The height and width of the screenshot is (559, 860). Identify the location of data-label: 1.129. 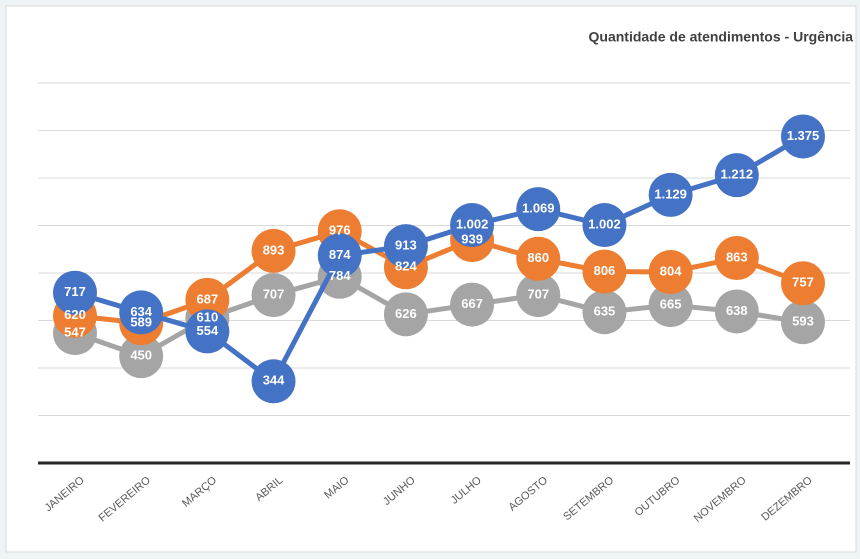
(670, 193).